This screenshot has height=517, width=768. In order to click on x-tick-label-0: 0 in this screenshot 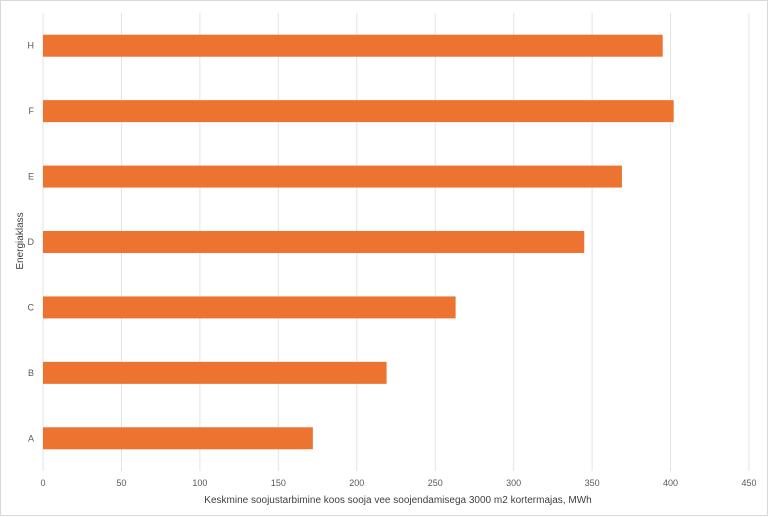, I will do `click(42, 483)`.